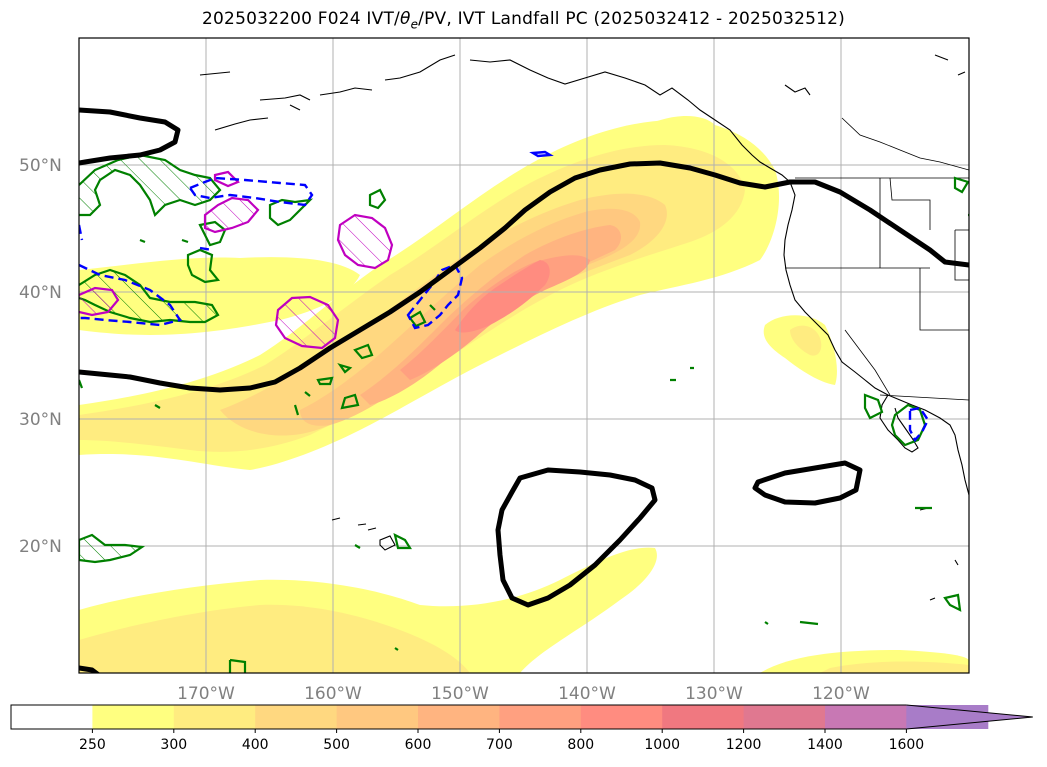 The width and height of the screenshot is (1047, 767). Describe the element at coordinates (841, 694) in the screenshot. I see `lon-label-120w: 120°W` at that location.